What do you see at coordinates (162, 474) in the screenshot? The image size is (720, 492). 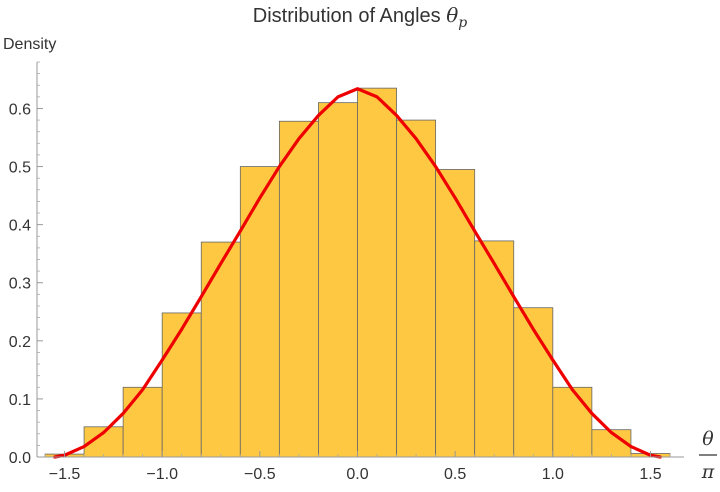 I see `x-tick-label-2: −1.0` at bounding box center [162, 474].